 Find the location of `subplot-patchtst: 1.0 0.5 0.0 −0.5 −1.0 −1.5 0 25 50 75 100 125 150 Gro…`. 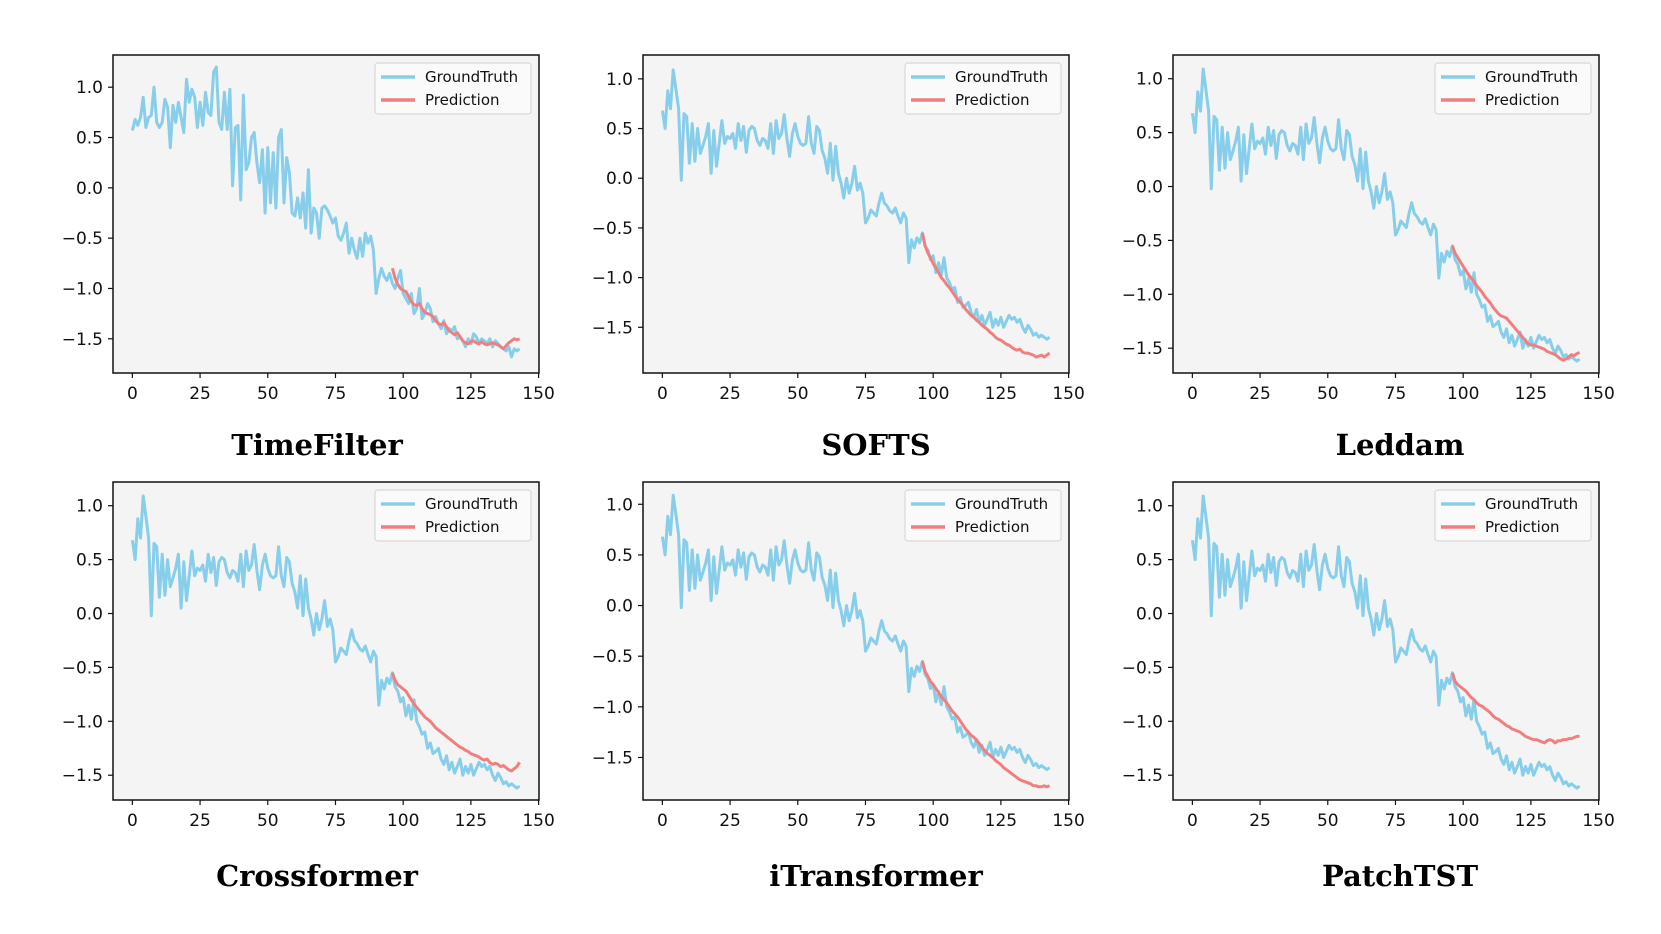

subplot-patchtst: 1.0 0.5 0.0 −0.5 −1.0 −1.5 0 25 50 75 100 125 150 Gro… is located at coordinates (1368, 687).